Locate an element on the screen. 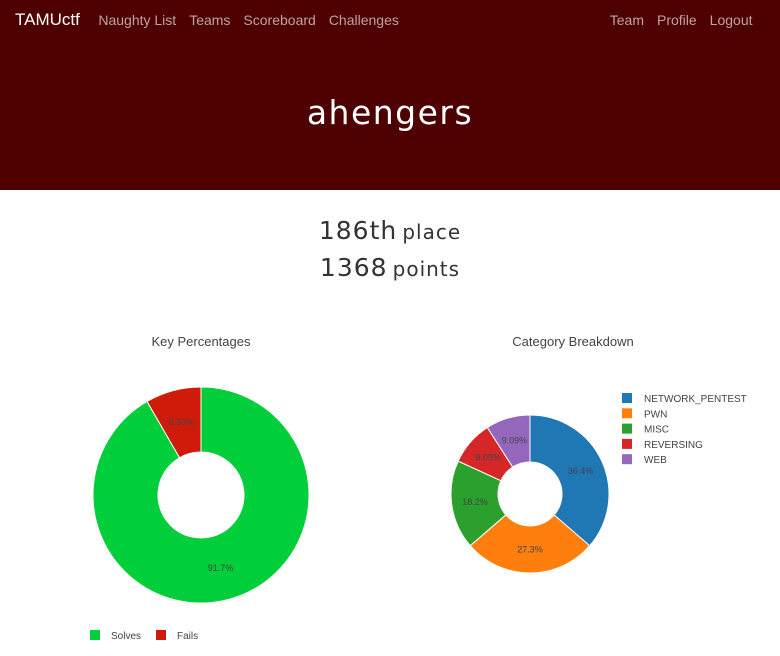 The image size is (780, 656). chart1-slice-label-reversing: 9.09% is located at coordinates (488, 458).